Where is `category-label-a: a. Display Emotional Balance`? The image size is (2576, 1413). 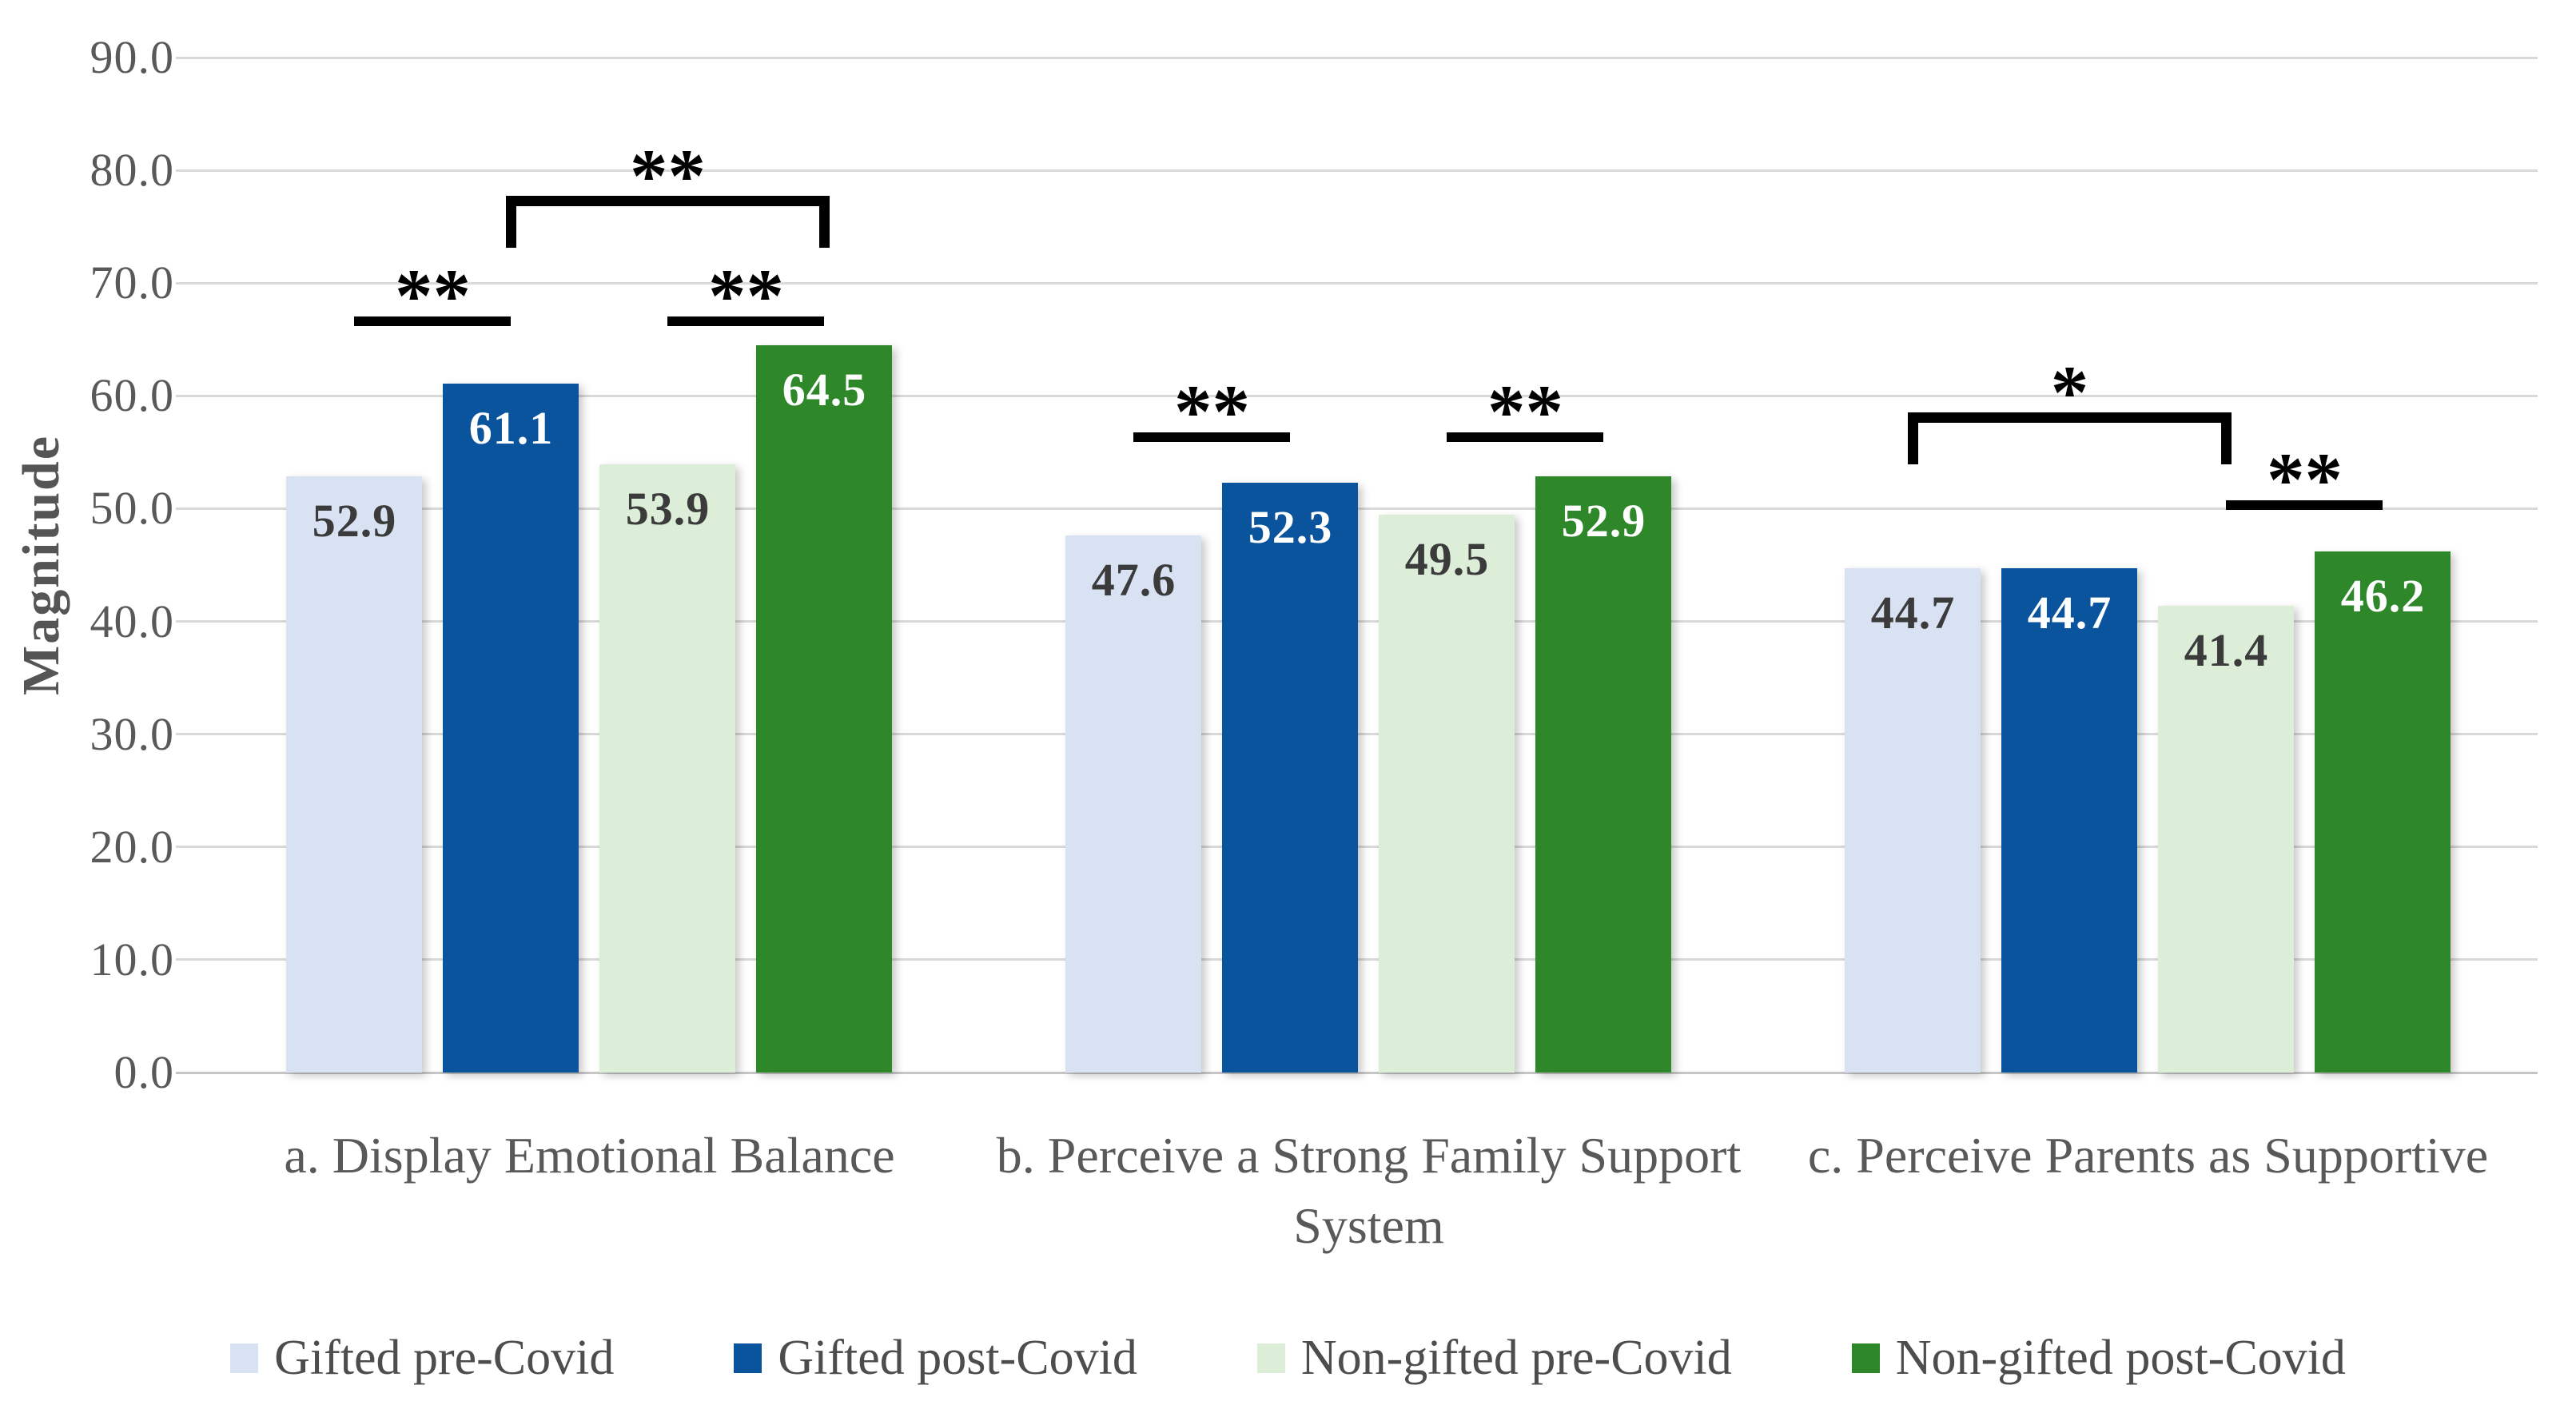
category-label-a: a. Display Emotional Balance is located at coordinates (589, 1156).